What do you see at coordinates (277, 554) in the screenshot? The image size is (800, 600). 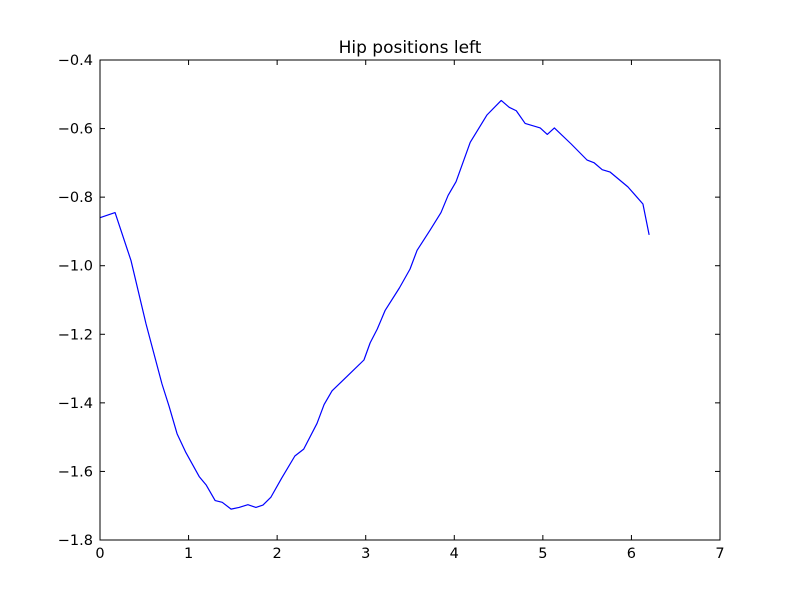 I see `x-tick-label: 2` at bounding box center [277, 554].